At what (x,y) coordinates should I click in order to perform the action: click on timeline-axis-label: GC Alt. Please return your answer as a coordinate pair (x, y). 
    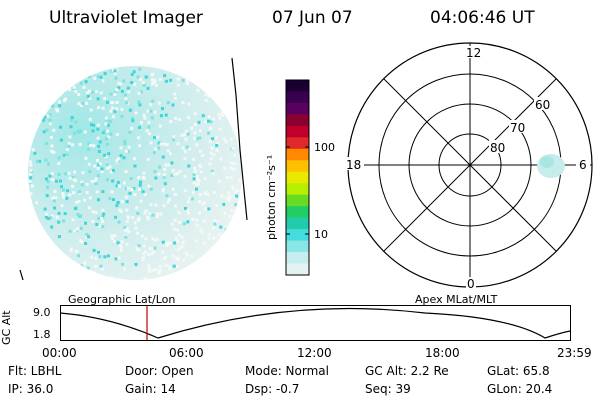
    Looking at the image, I should click on (6, 327).